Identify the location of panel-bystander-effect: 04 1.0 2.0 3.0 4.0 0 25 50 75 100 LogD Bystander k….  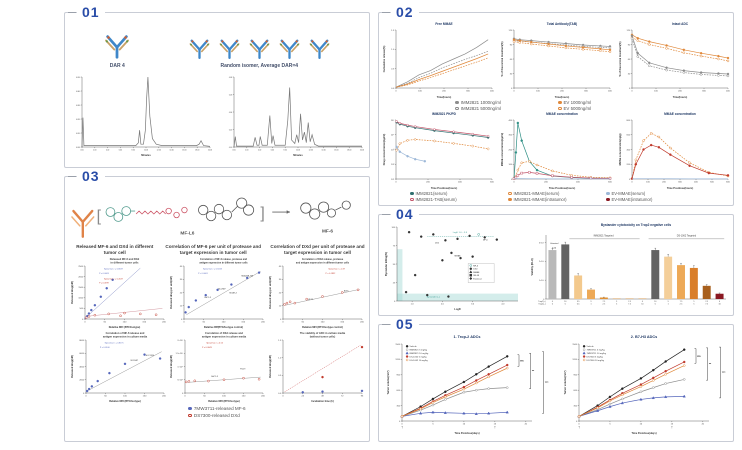
(556, 261).